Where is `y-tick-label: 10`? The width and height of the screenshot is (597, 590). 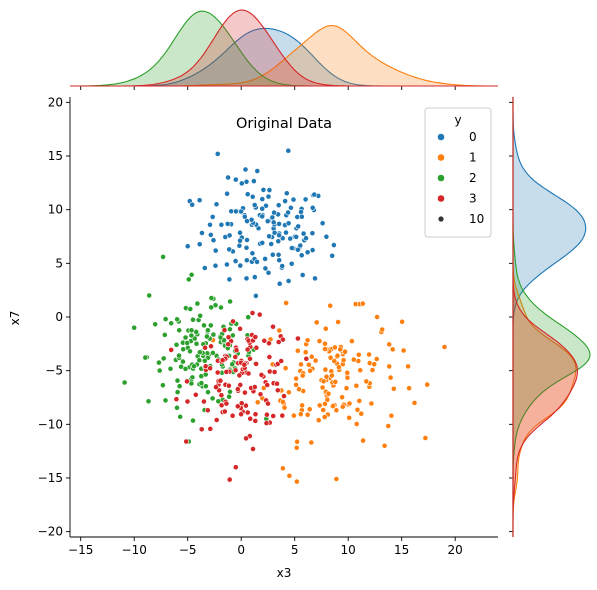 y-tick-label: 10 is located at coordinates (55, 210).